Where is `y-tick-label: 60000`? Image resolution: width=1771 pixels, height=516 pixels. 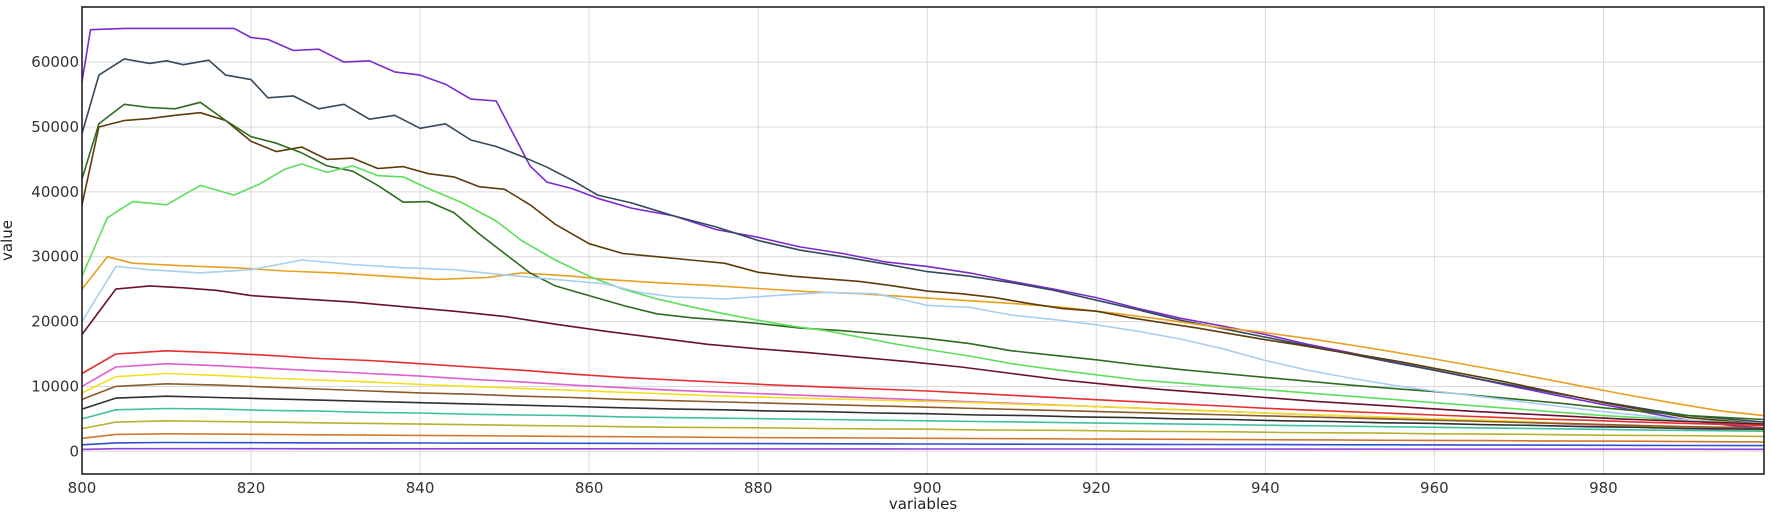 y-tick-label: 60000 is located at coordinates (55, 62).